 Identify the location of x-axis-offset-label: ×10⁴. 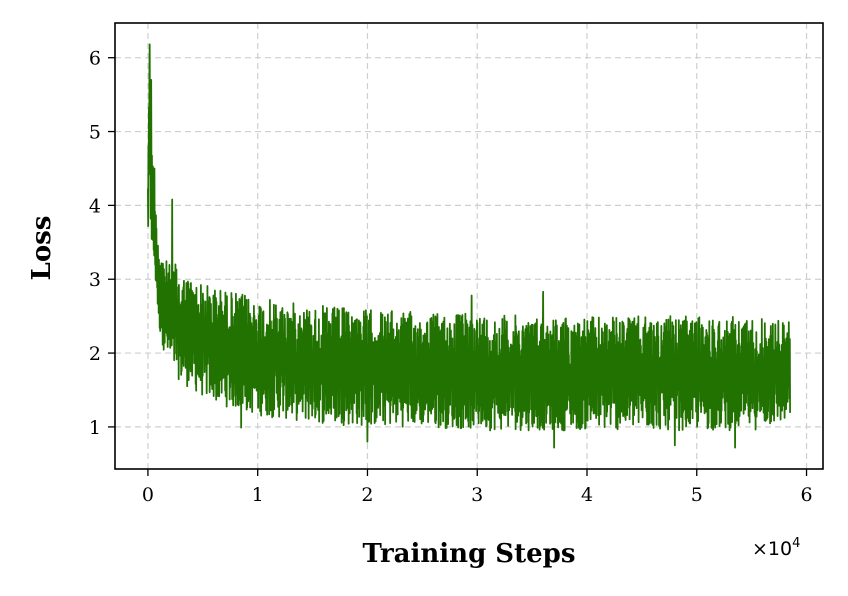
(776, 548).